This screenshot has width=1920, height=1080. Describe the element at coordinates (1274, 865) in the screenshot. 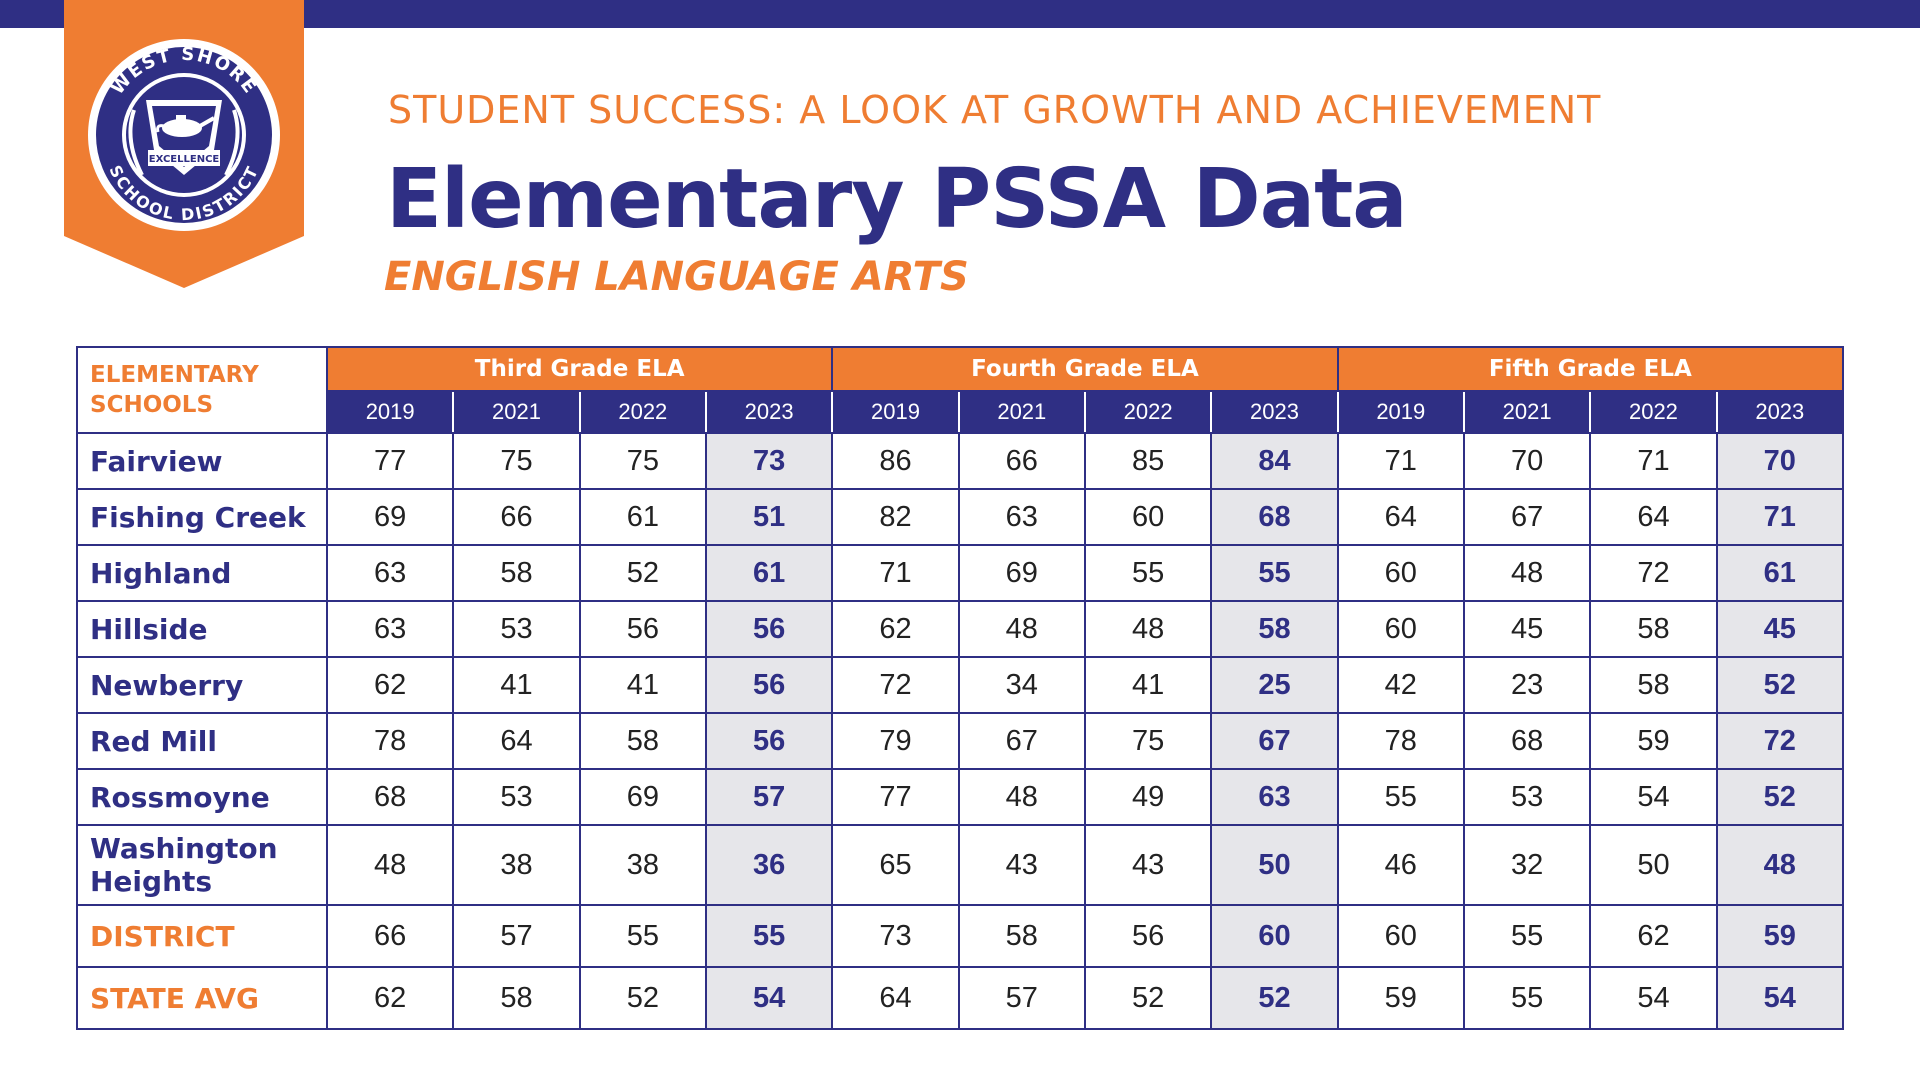

I see `score-cell-2023: 50` at that location.